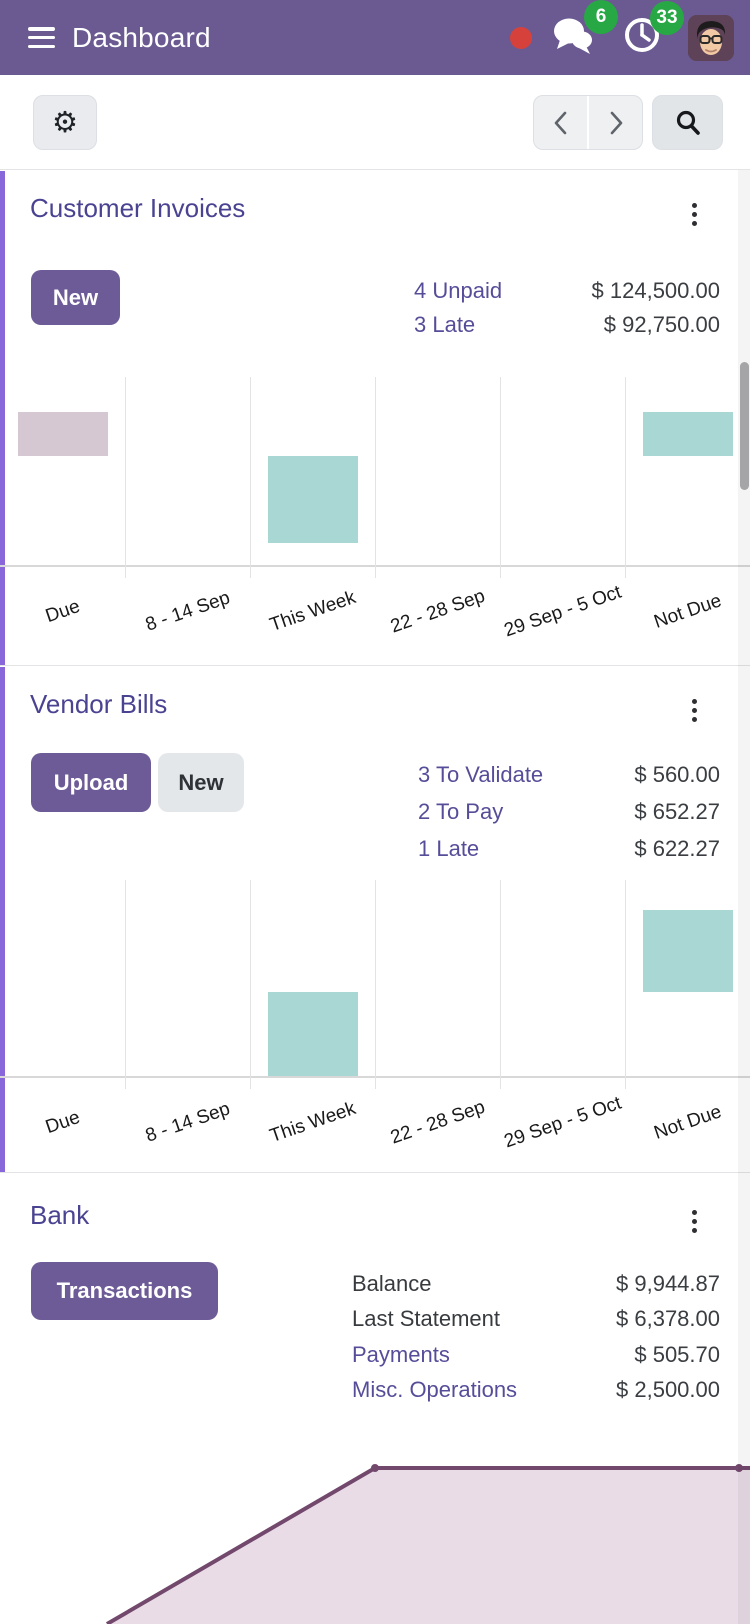 The width and height of the screenshot is (750, 1624). I want to click on chat-bubbles-icon, so click(573, 36).